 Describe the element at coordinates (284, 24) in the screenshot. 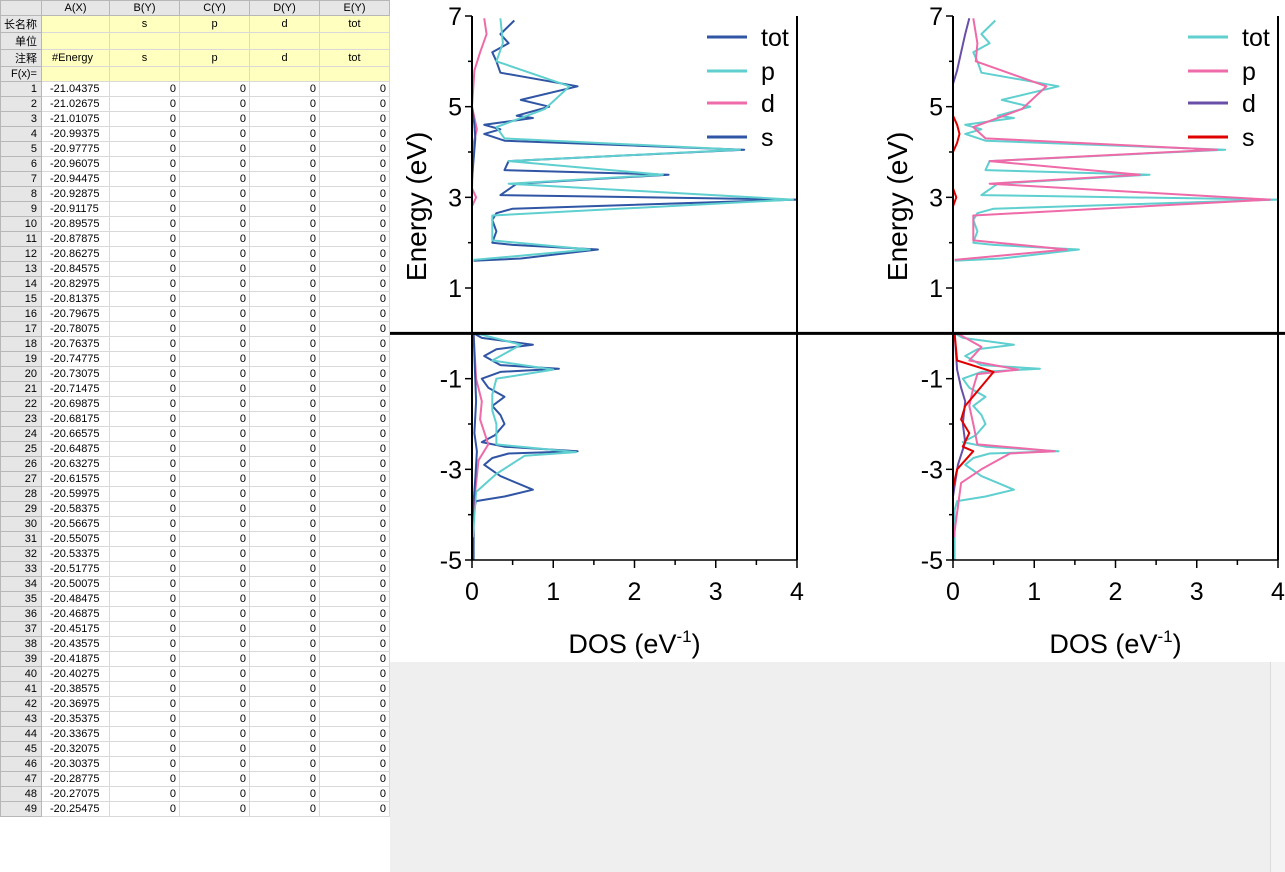

I see `meta-cell: d` at that location.